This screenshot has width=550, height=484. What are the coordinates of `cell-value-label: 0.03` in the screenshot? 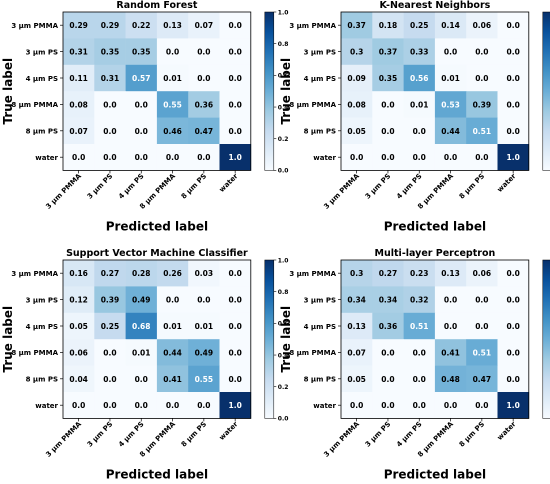 It's located at (204, 273).